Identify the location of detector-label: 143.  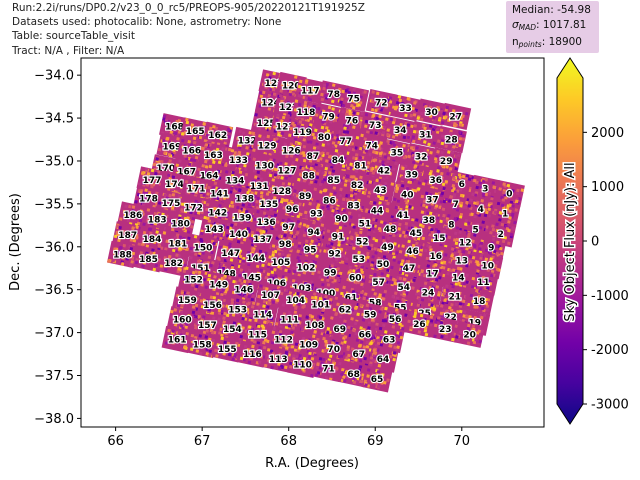
(214, 230).